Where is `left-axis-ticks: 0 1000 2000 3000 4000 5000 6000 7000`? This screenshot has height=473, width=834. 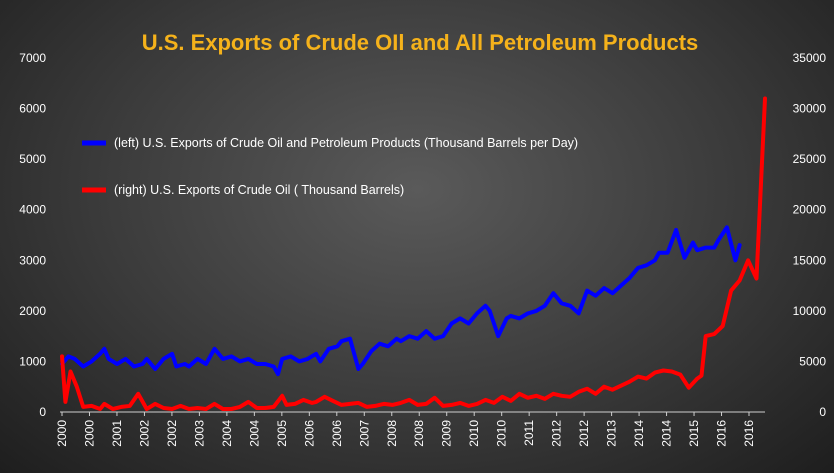
left-axis-ticks: 0 1000 2000 3000 4000 5000 6000 7000 is located at coordinates (32, 235).